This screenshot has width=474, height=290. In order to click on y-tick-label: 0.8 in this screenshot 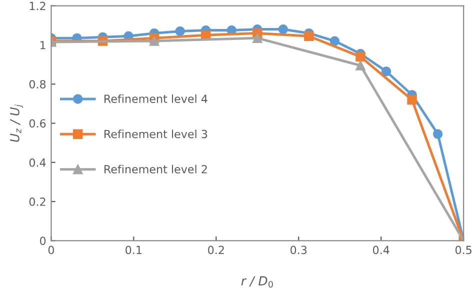, I will do `click(37, 84)`.